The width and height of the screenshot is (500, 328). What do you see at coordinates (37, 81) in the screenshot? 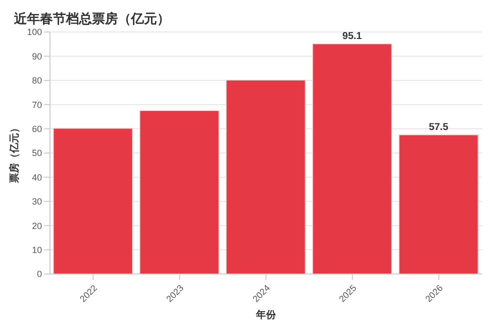
I see `y-tick-label: 80` at bounding box center [37, 81].